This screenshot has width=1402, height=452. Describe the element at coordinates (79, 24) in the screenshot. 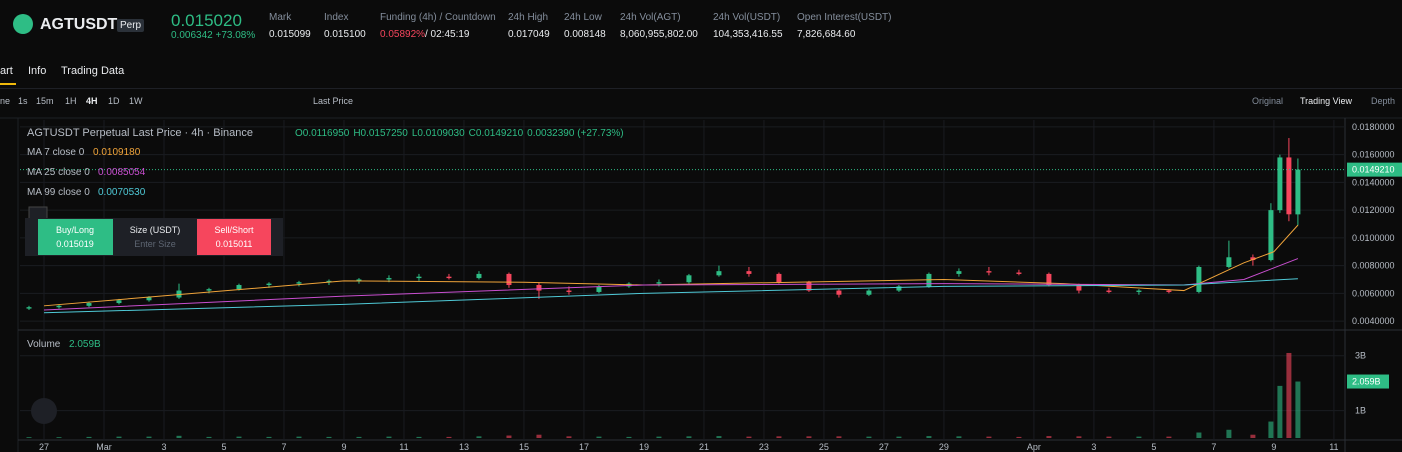

I see `symbol: AGTUSDT` at that location.